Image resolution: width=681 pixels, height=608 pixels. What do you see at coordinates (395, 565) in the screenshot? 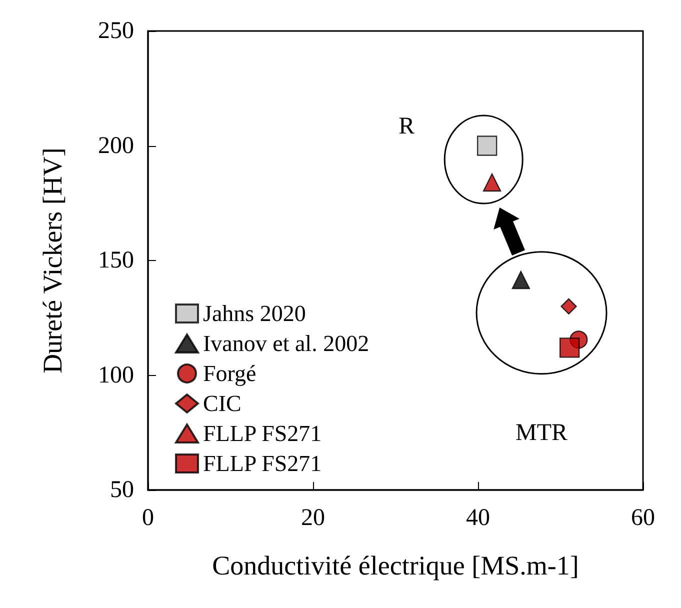
I see `x-axis-title: Conductivité électrique [MS.m-1]` at bounding box center [395, 565].